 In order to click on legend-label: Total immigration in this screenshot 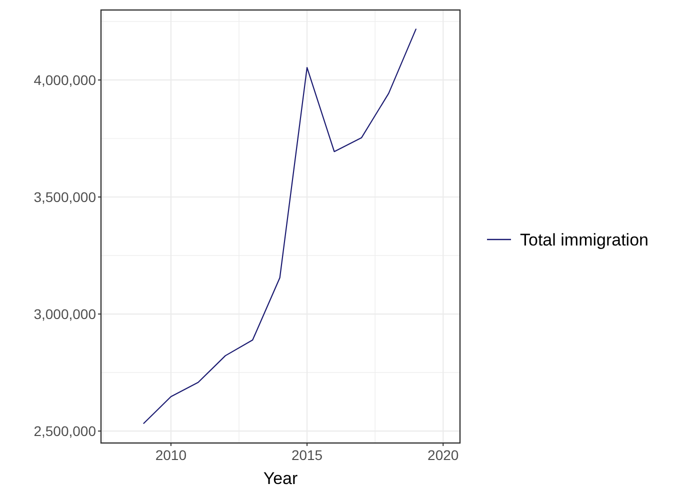, I will do `click(584, 240)`.